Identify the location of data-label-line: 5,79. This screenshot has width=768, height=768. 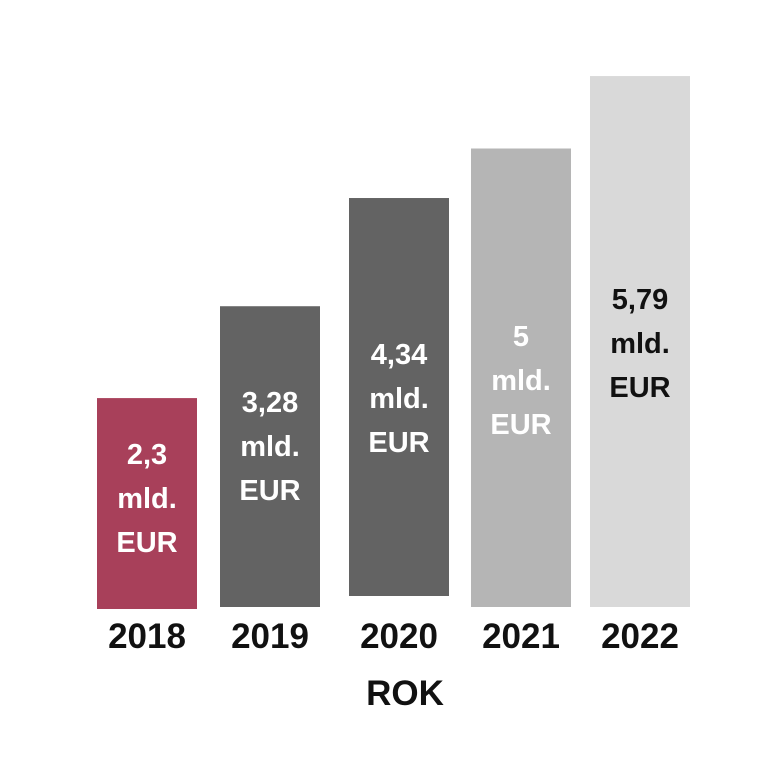
(640, 300).